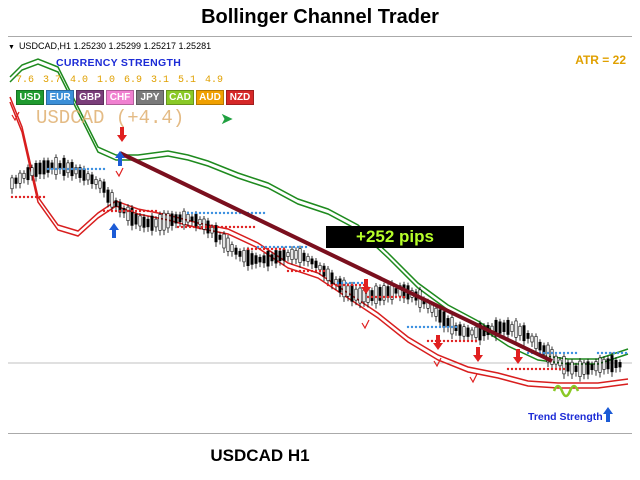 This screenshot has height=480, width=640. Describe the element at coordinates (110, 118) in the screenshot. I see `pair-strength-label: USDCAD (+4.4)` at that location.